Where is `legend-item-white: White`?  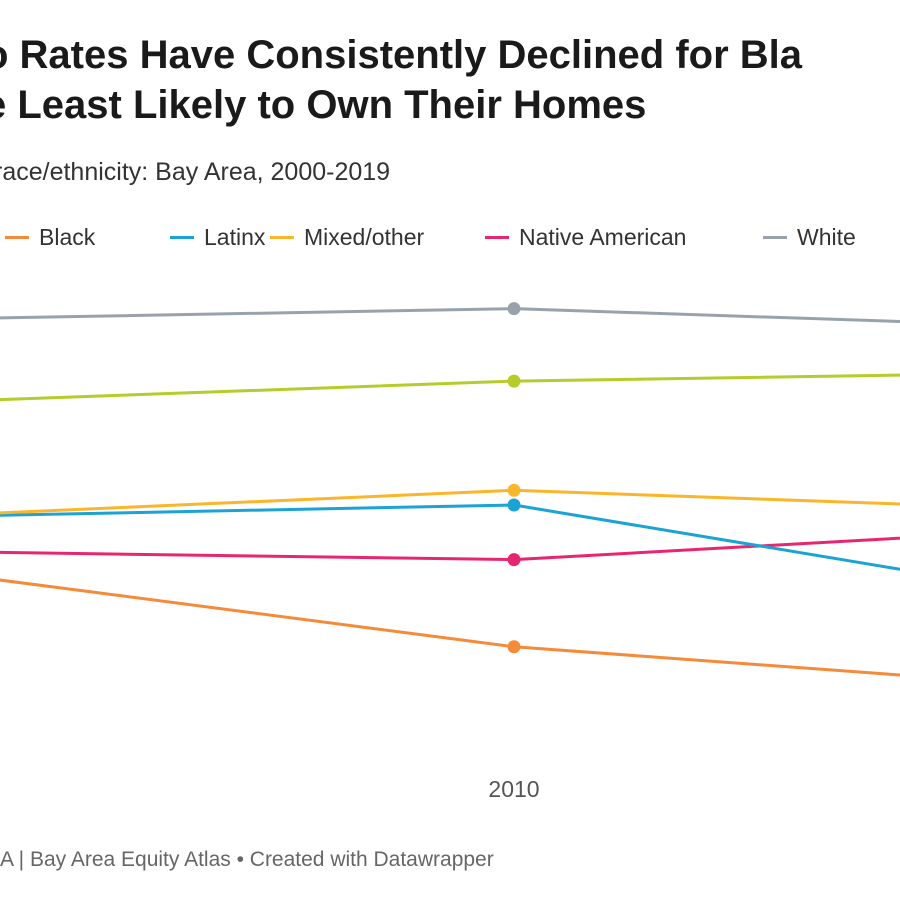 legend-item-white: White is located at coordinates (809, 237).